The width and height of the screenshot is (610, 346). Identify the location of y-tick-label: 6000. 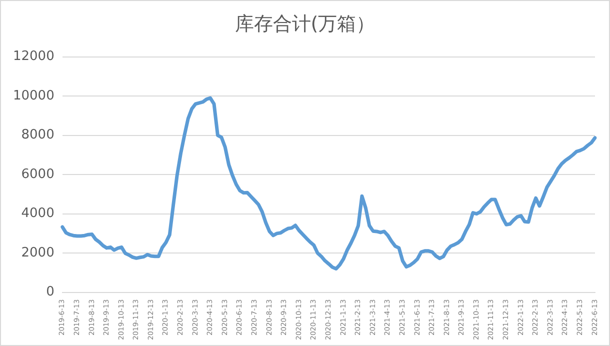
(37, 174).